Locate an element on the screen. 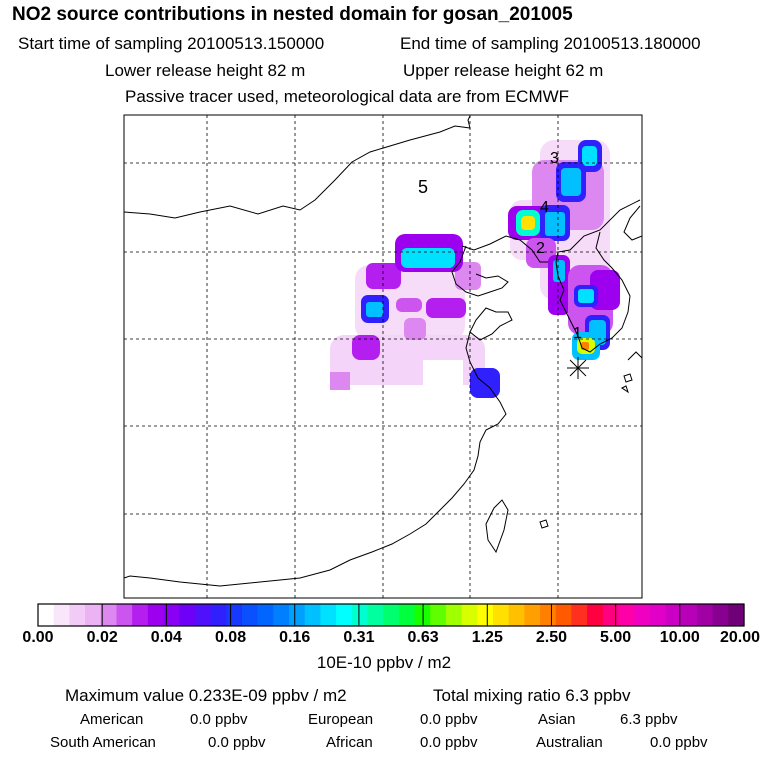 The width and height of the screenshot is (768, 768). colorbar-tick-label: 2.50 is located at coordinates (551, 637).